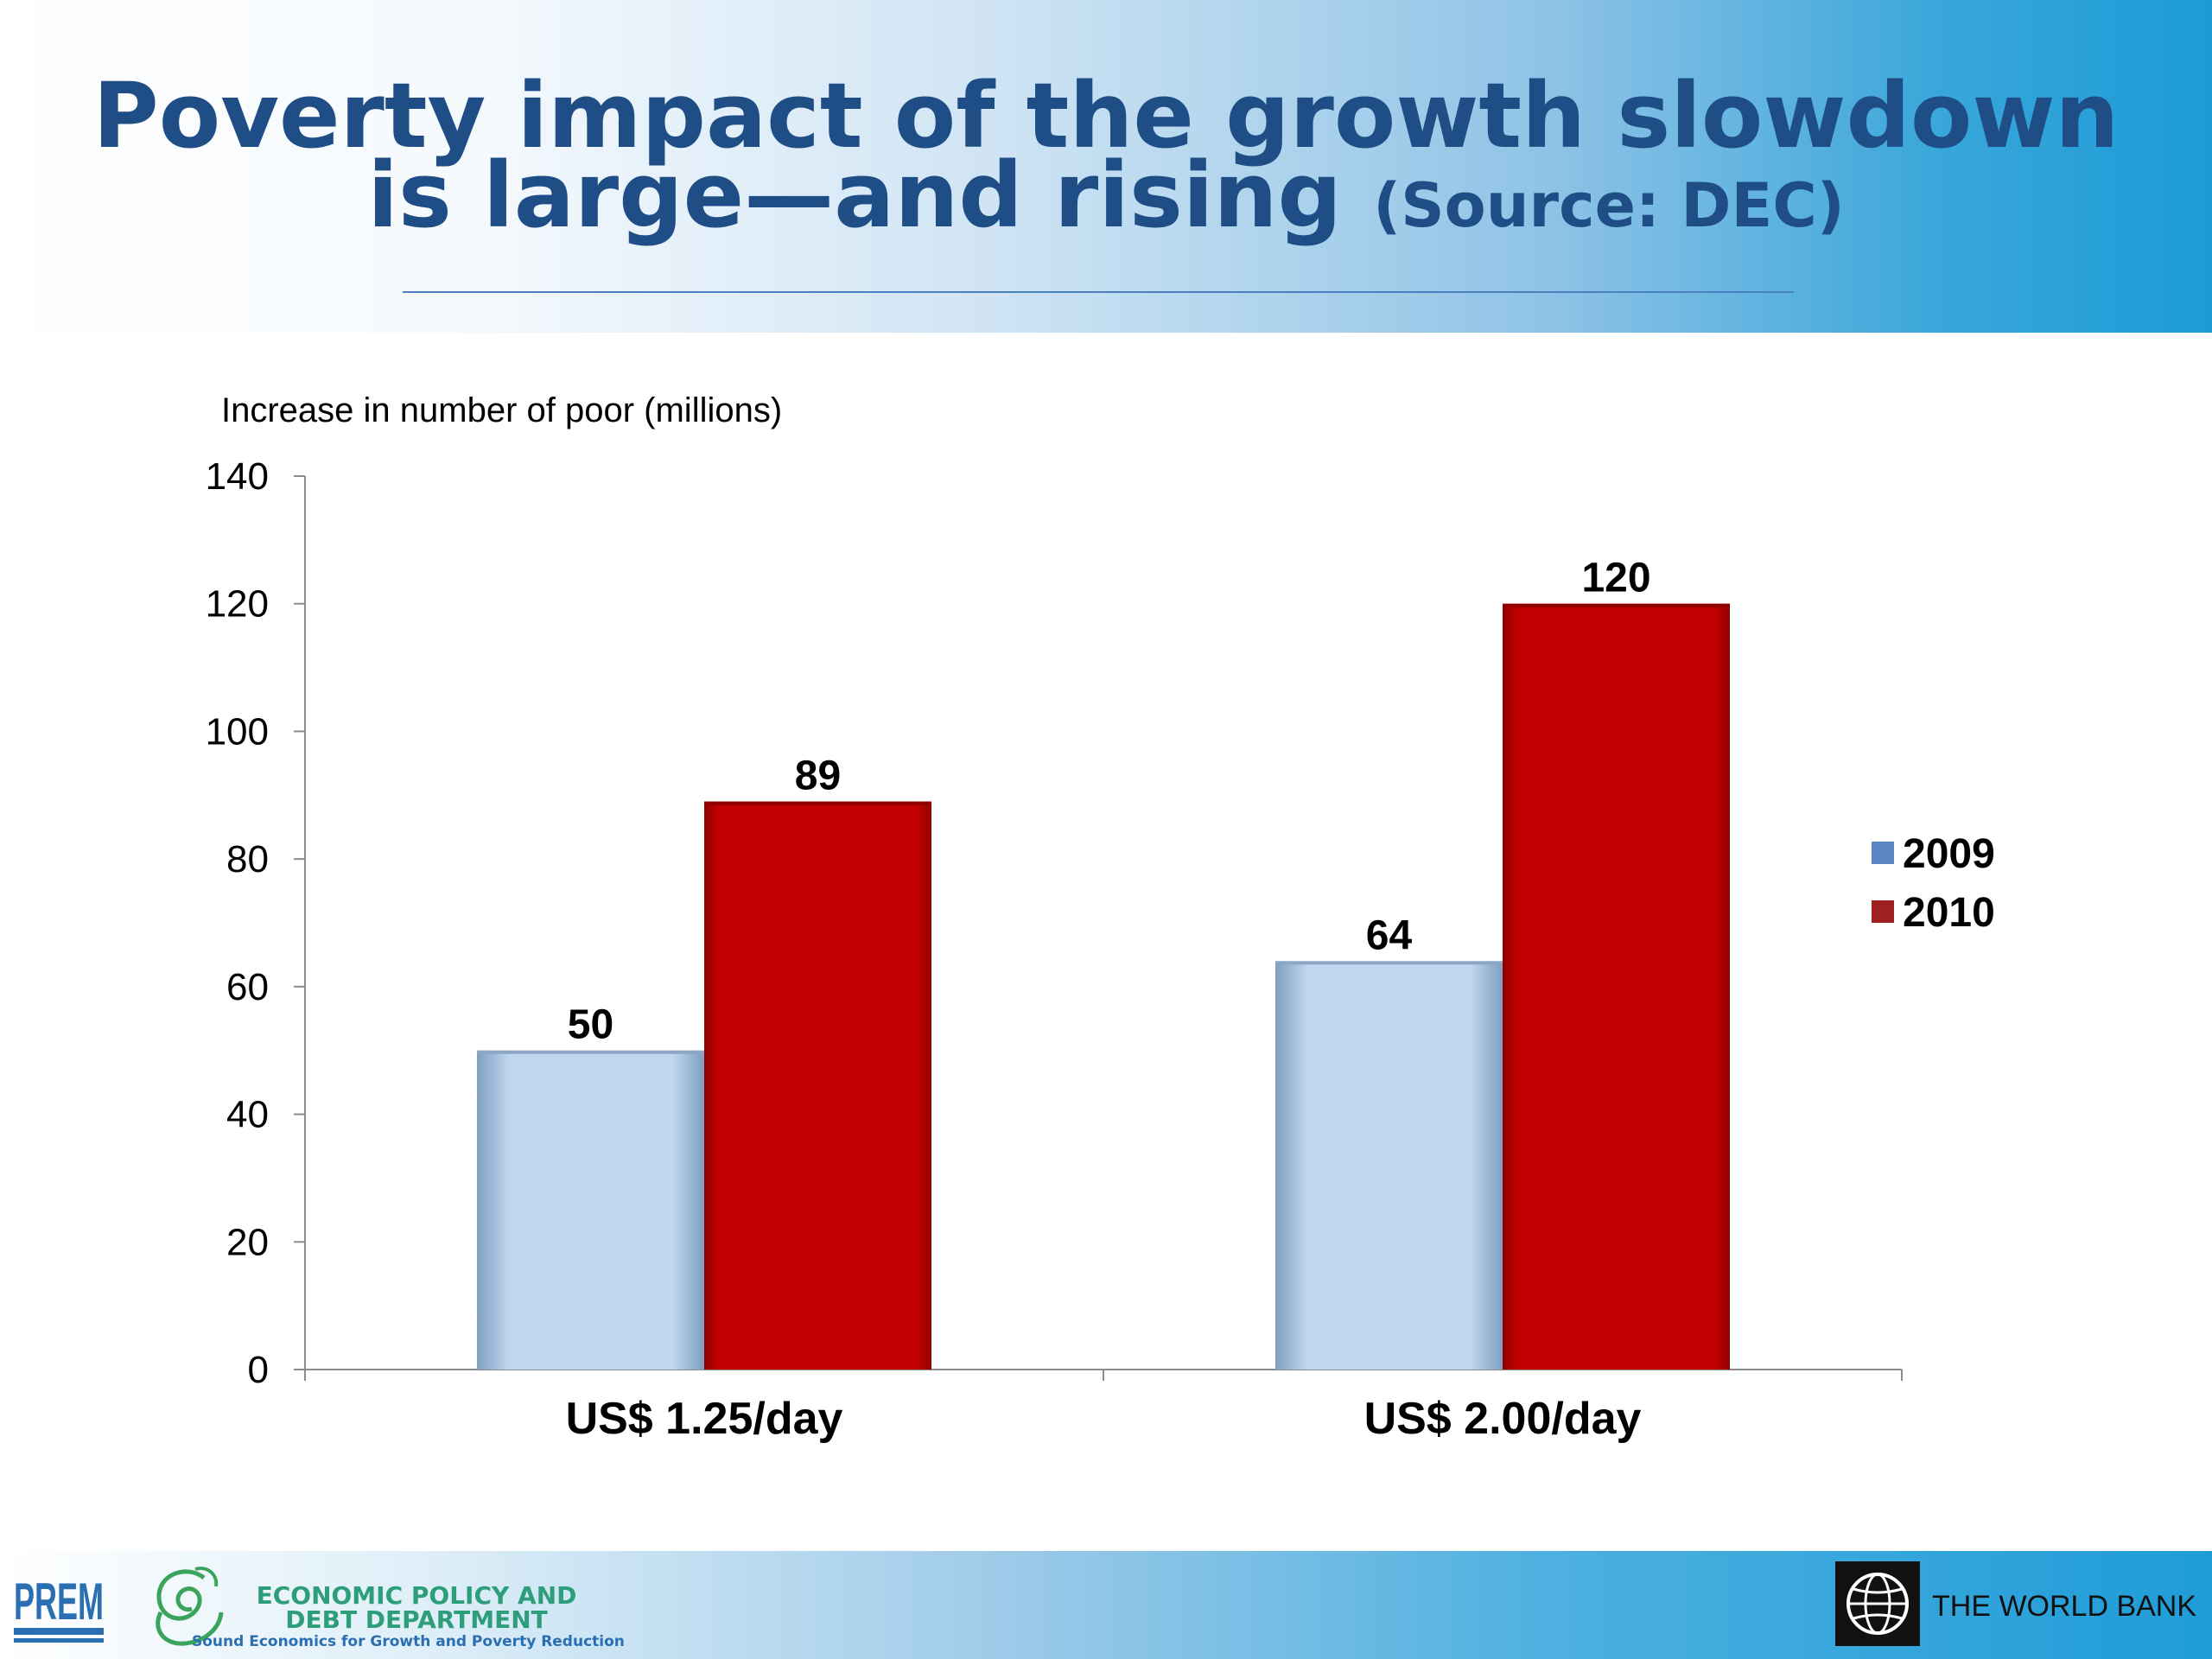 The height and width of the screenshot is (1659, 2212). Describe the element at coordinates (1933, 883) in the screenshot. I see `chart-legend: 2009 2010` at that location.